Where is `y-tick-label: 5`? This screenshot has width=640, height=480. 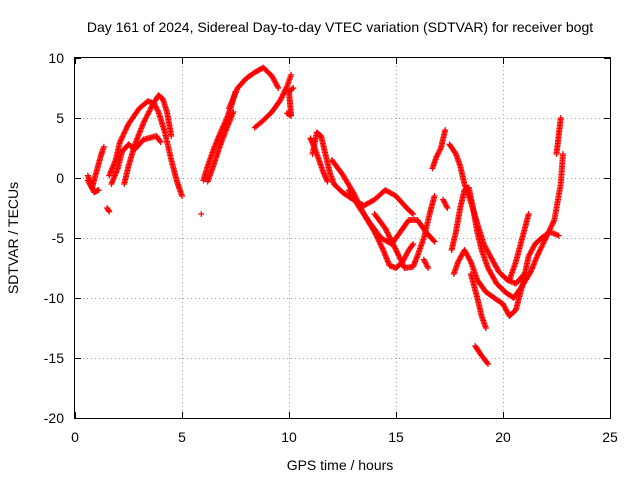
y-tick-label: 5 is located at coordinates (60, 118).